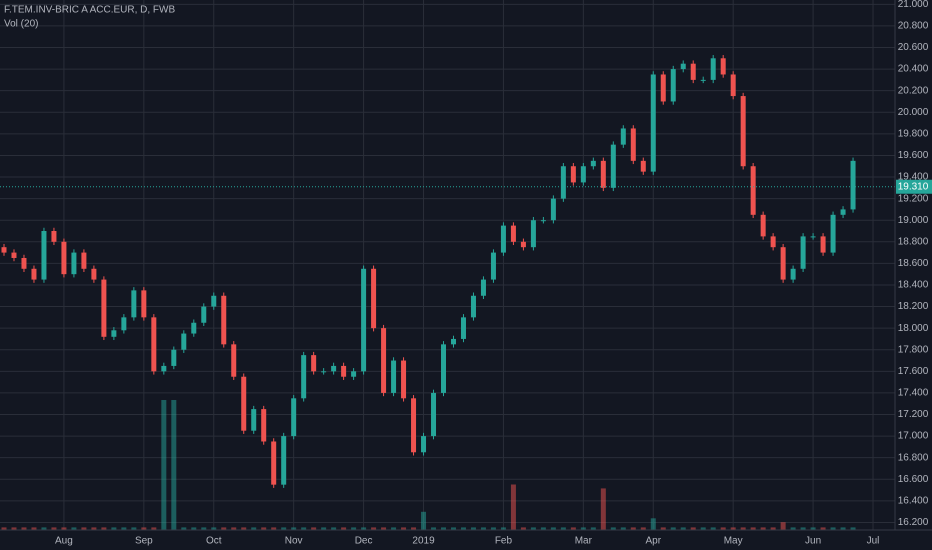 The width and height of the screenshot is (932, 550). Describe the element at coordinates (913, 241) in the screenshot. I see `y-tick-label: 18.800` at that location.